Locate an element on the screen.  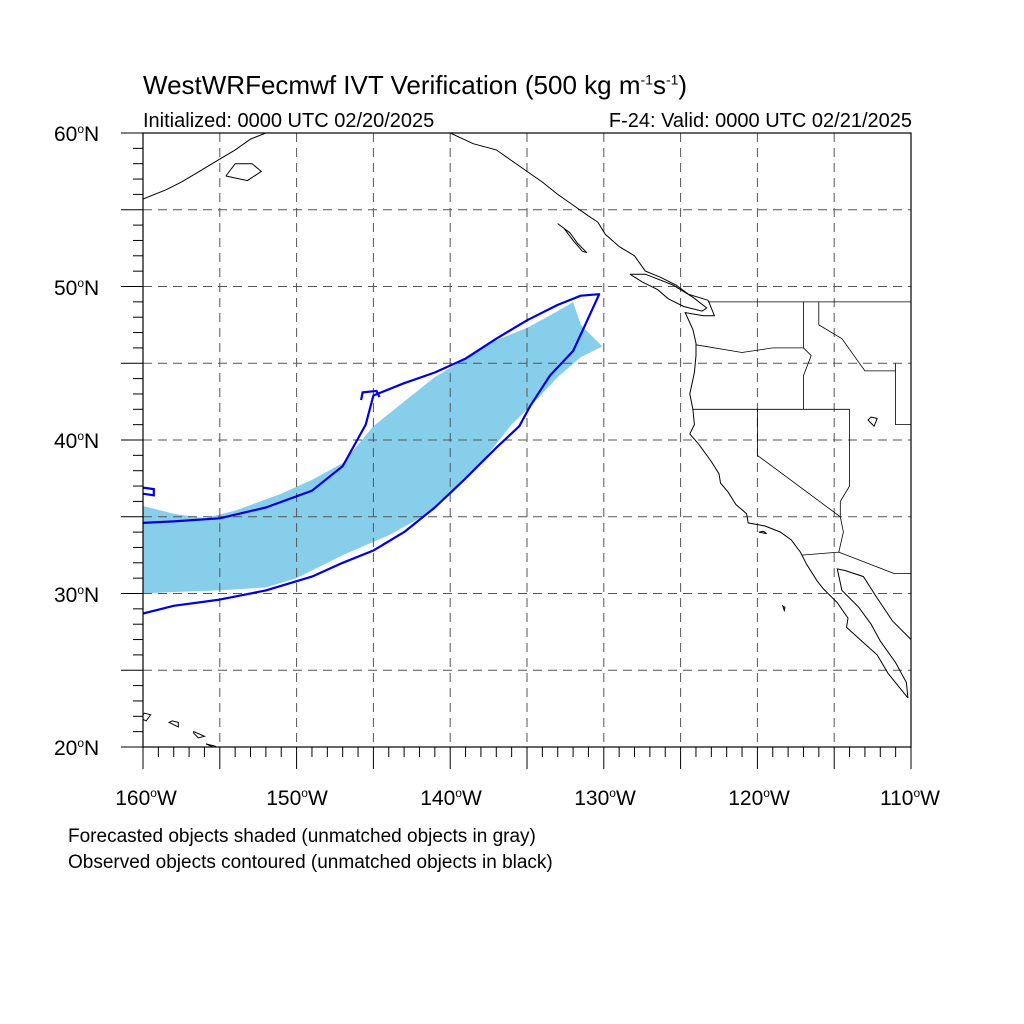
observed-object-contour is located at coordinates (372, 454).